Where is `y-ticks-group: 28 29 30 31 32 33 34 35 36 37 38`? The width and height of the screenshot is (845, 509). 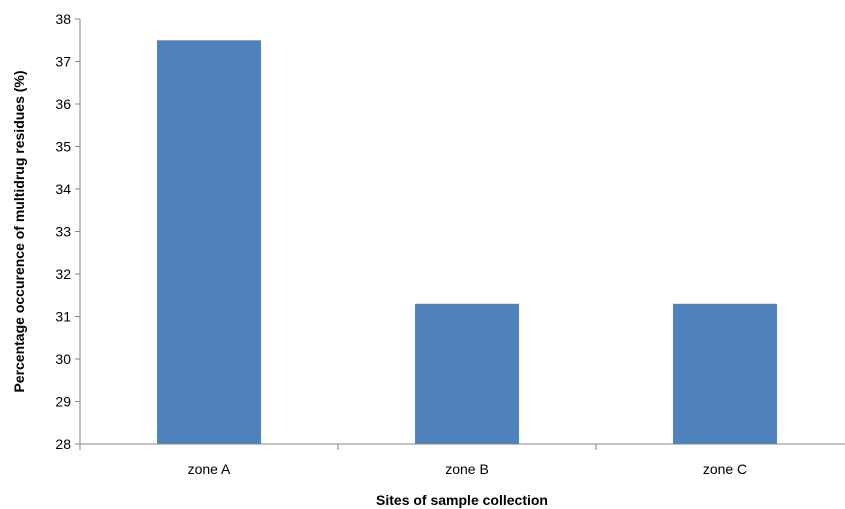 y-ticks-group: 28 29 30 31 32 33 34 35 36 37 38 is located at coordinates (67, 231).